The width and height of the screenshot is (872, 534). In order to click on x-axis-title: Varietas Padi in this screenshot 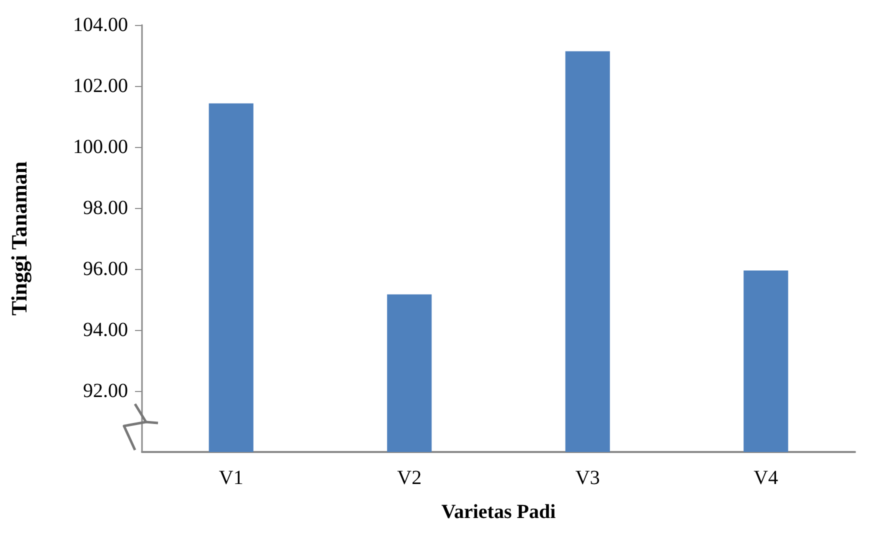, I will do `click(498, 512)`.